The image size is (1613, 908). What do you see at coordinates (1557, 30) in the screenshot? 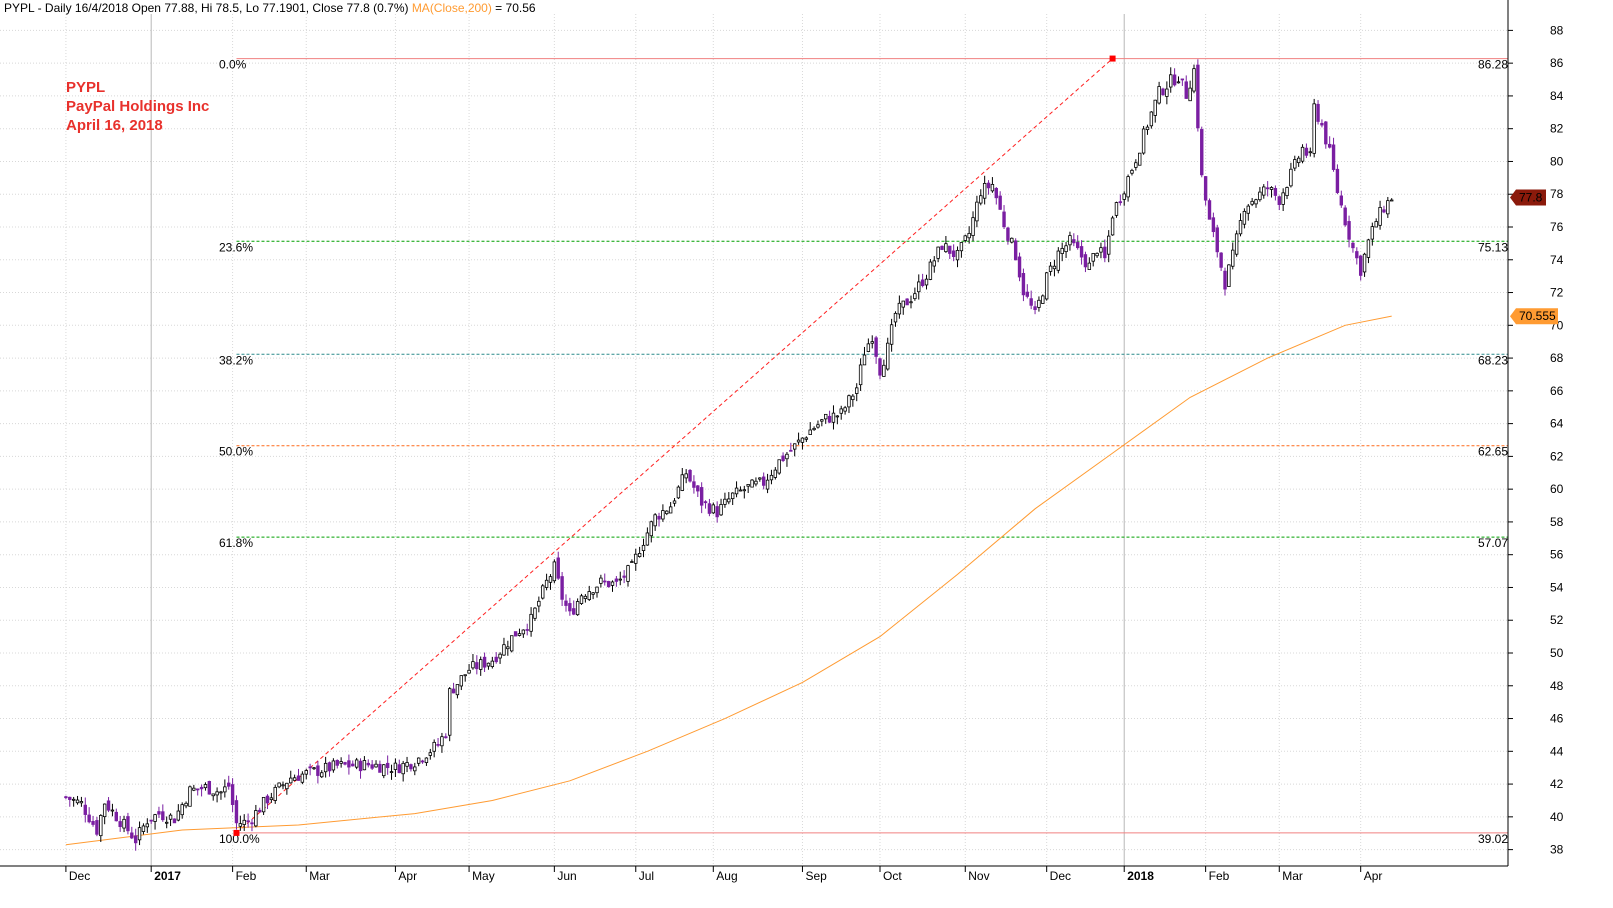
I see `y-tick-label: 88` at bounding box center [1557, 30].